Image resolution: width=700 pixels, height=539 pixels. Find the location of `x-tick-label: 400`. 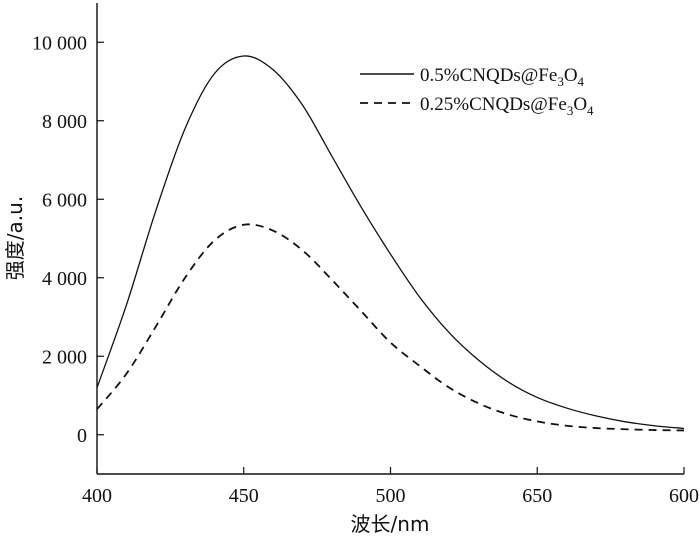

x-tick-label: 400 is located at coordinates (97, 496).